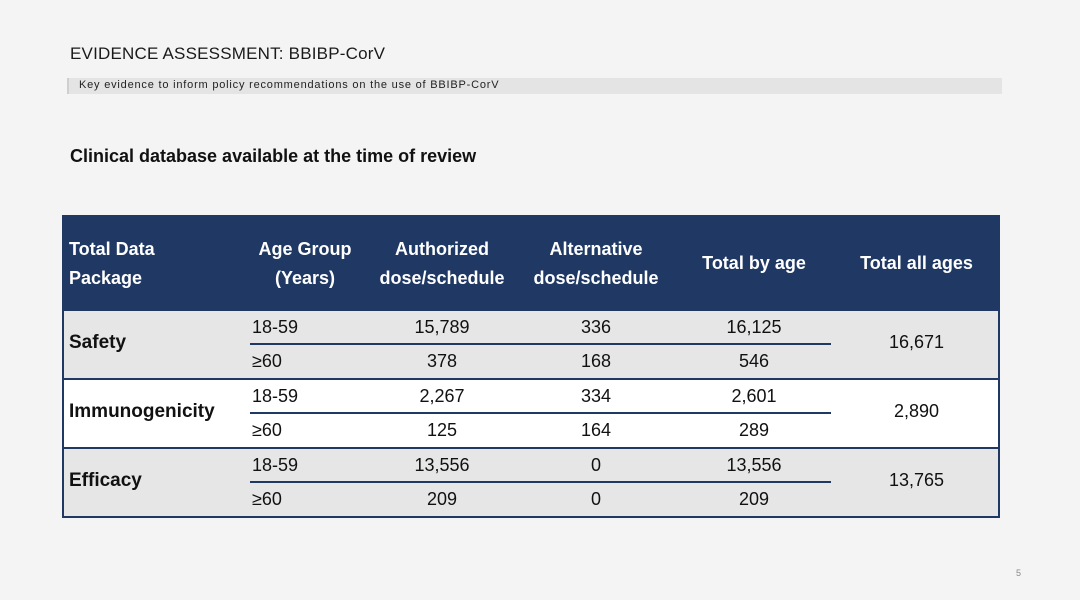 The height and width of the screenshot is (600, 1080). Describe the element at coordinates (112, 263) in the screenshot. I see `header-total-data-package: Total Data Package` at that location.